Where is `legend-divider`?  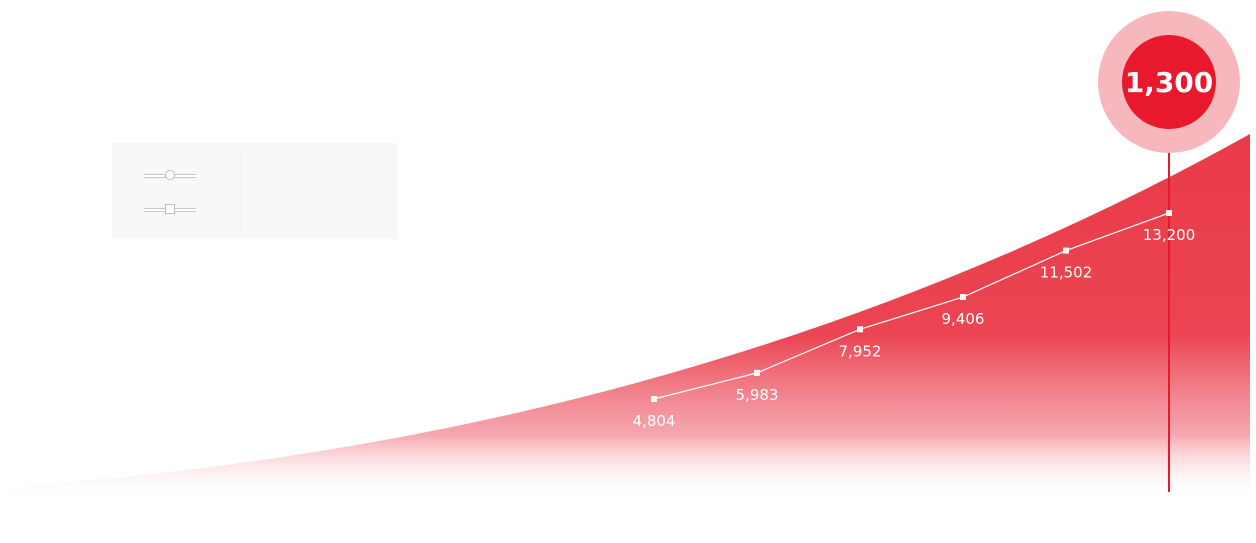 legend-divider is located at coordinates (240, 192).